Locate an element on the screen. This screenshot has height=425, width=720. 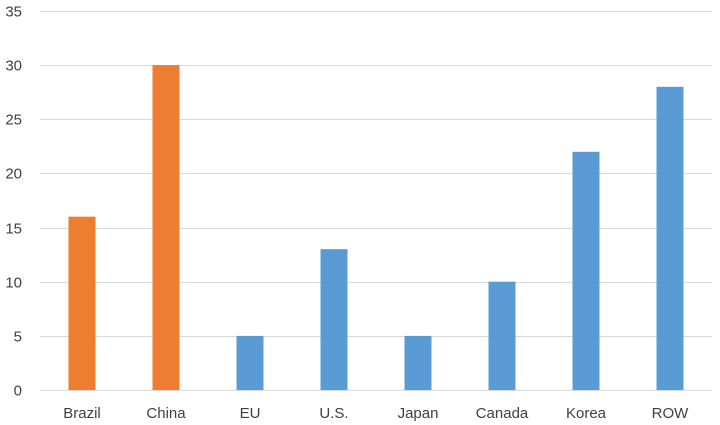
bar-china is located at coordinates (166, 227).